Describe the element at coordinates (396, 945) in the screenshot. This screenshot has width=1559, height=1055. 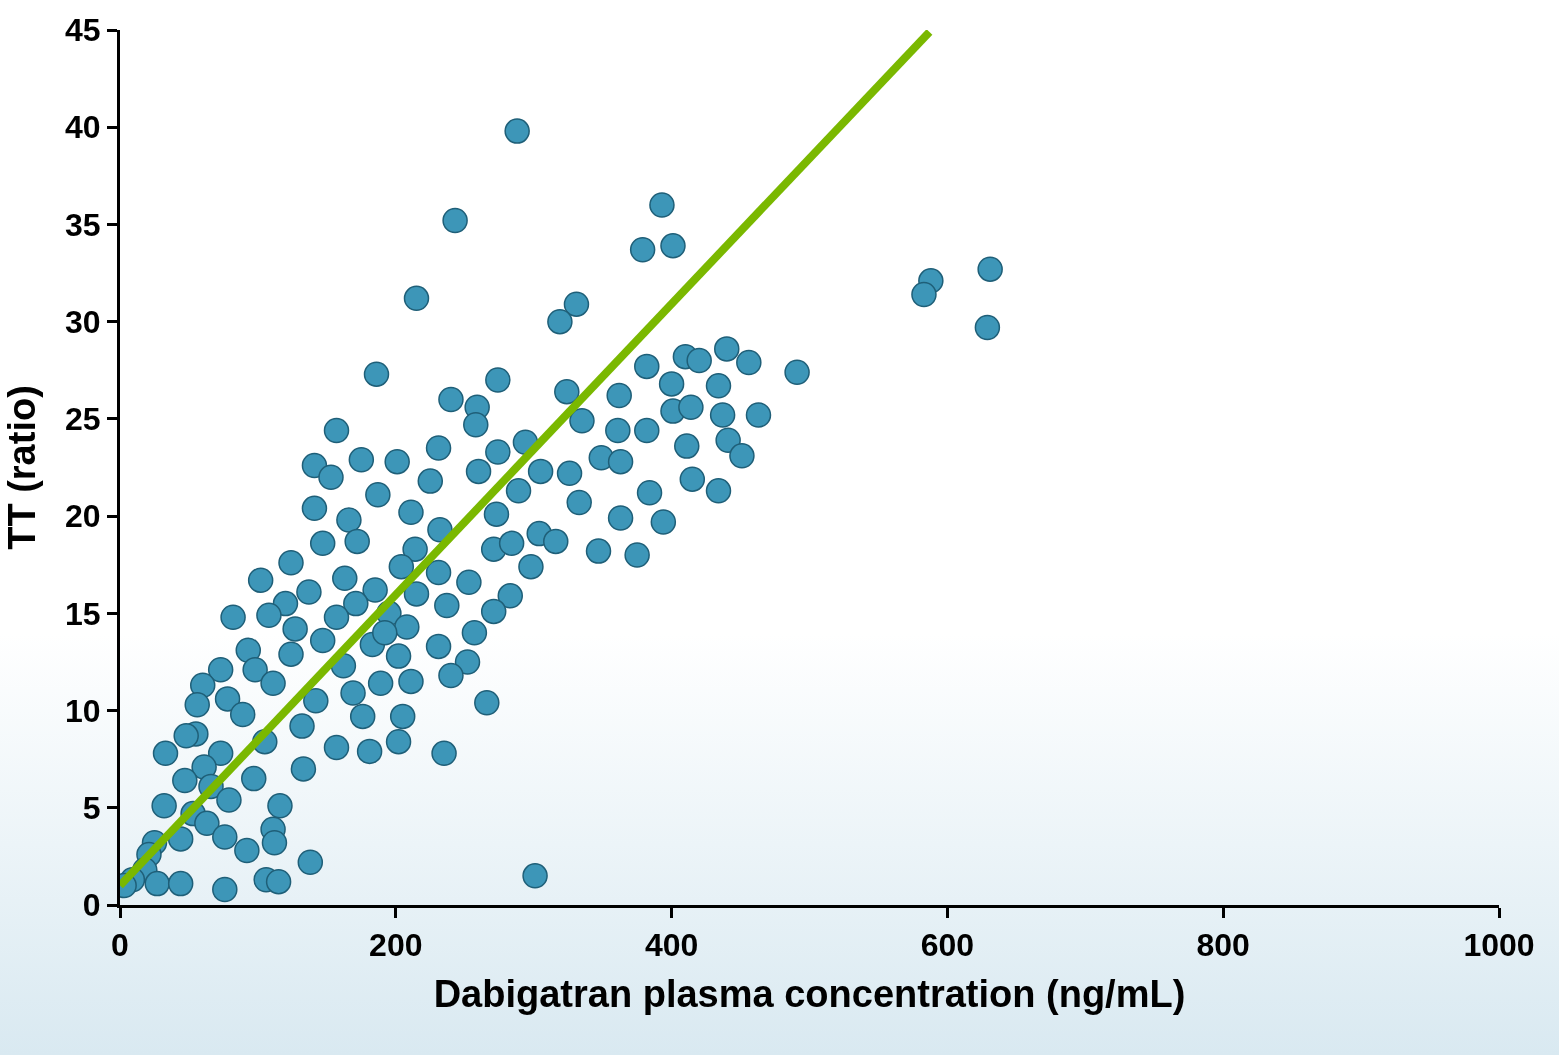
I see `x-tick-label: 200` at that location.